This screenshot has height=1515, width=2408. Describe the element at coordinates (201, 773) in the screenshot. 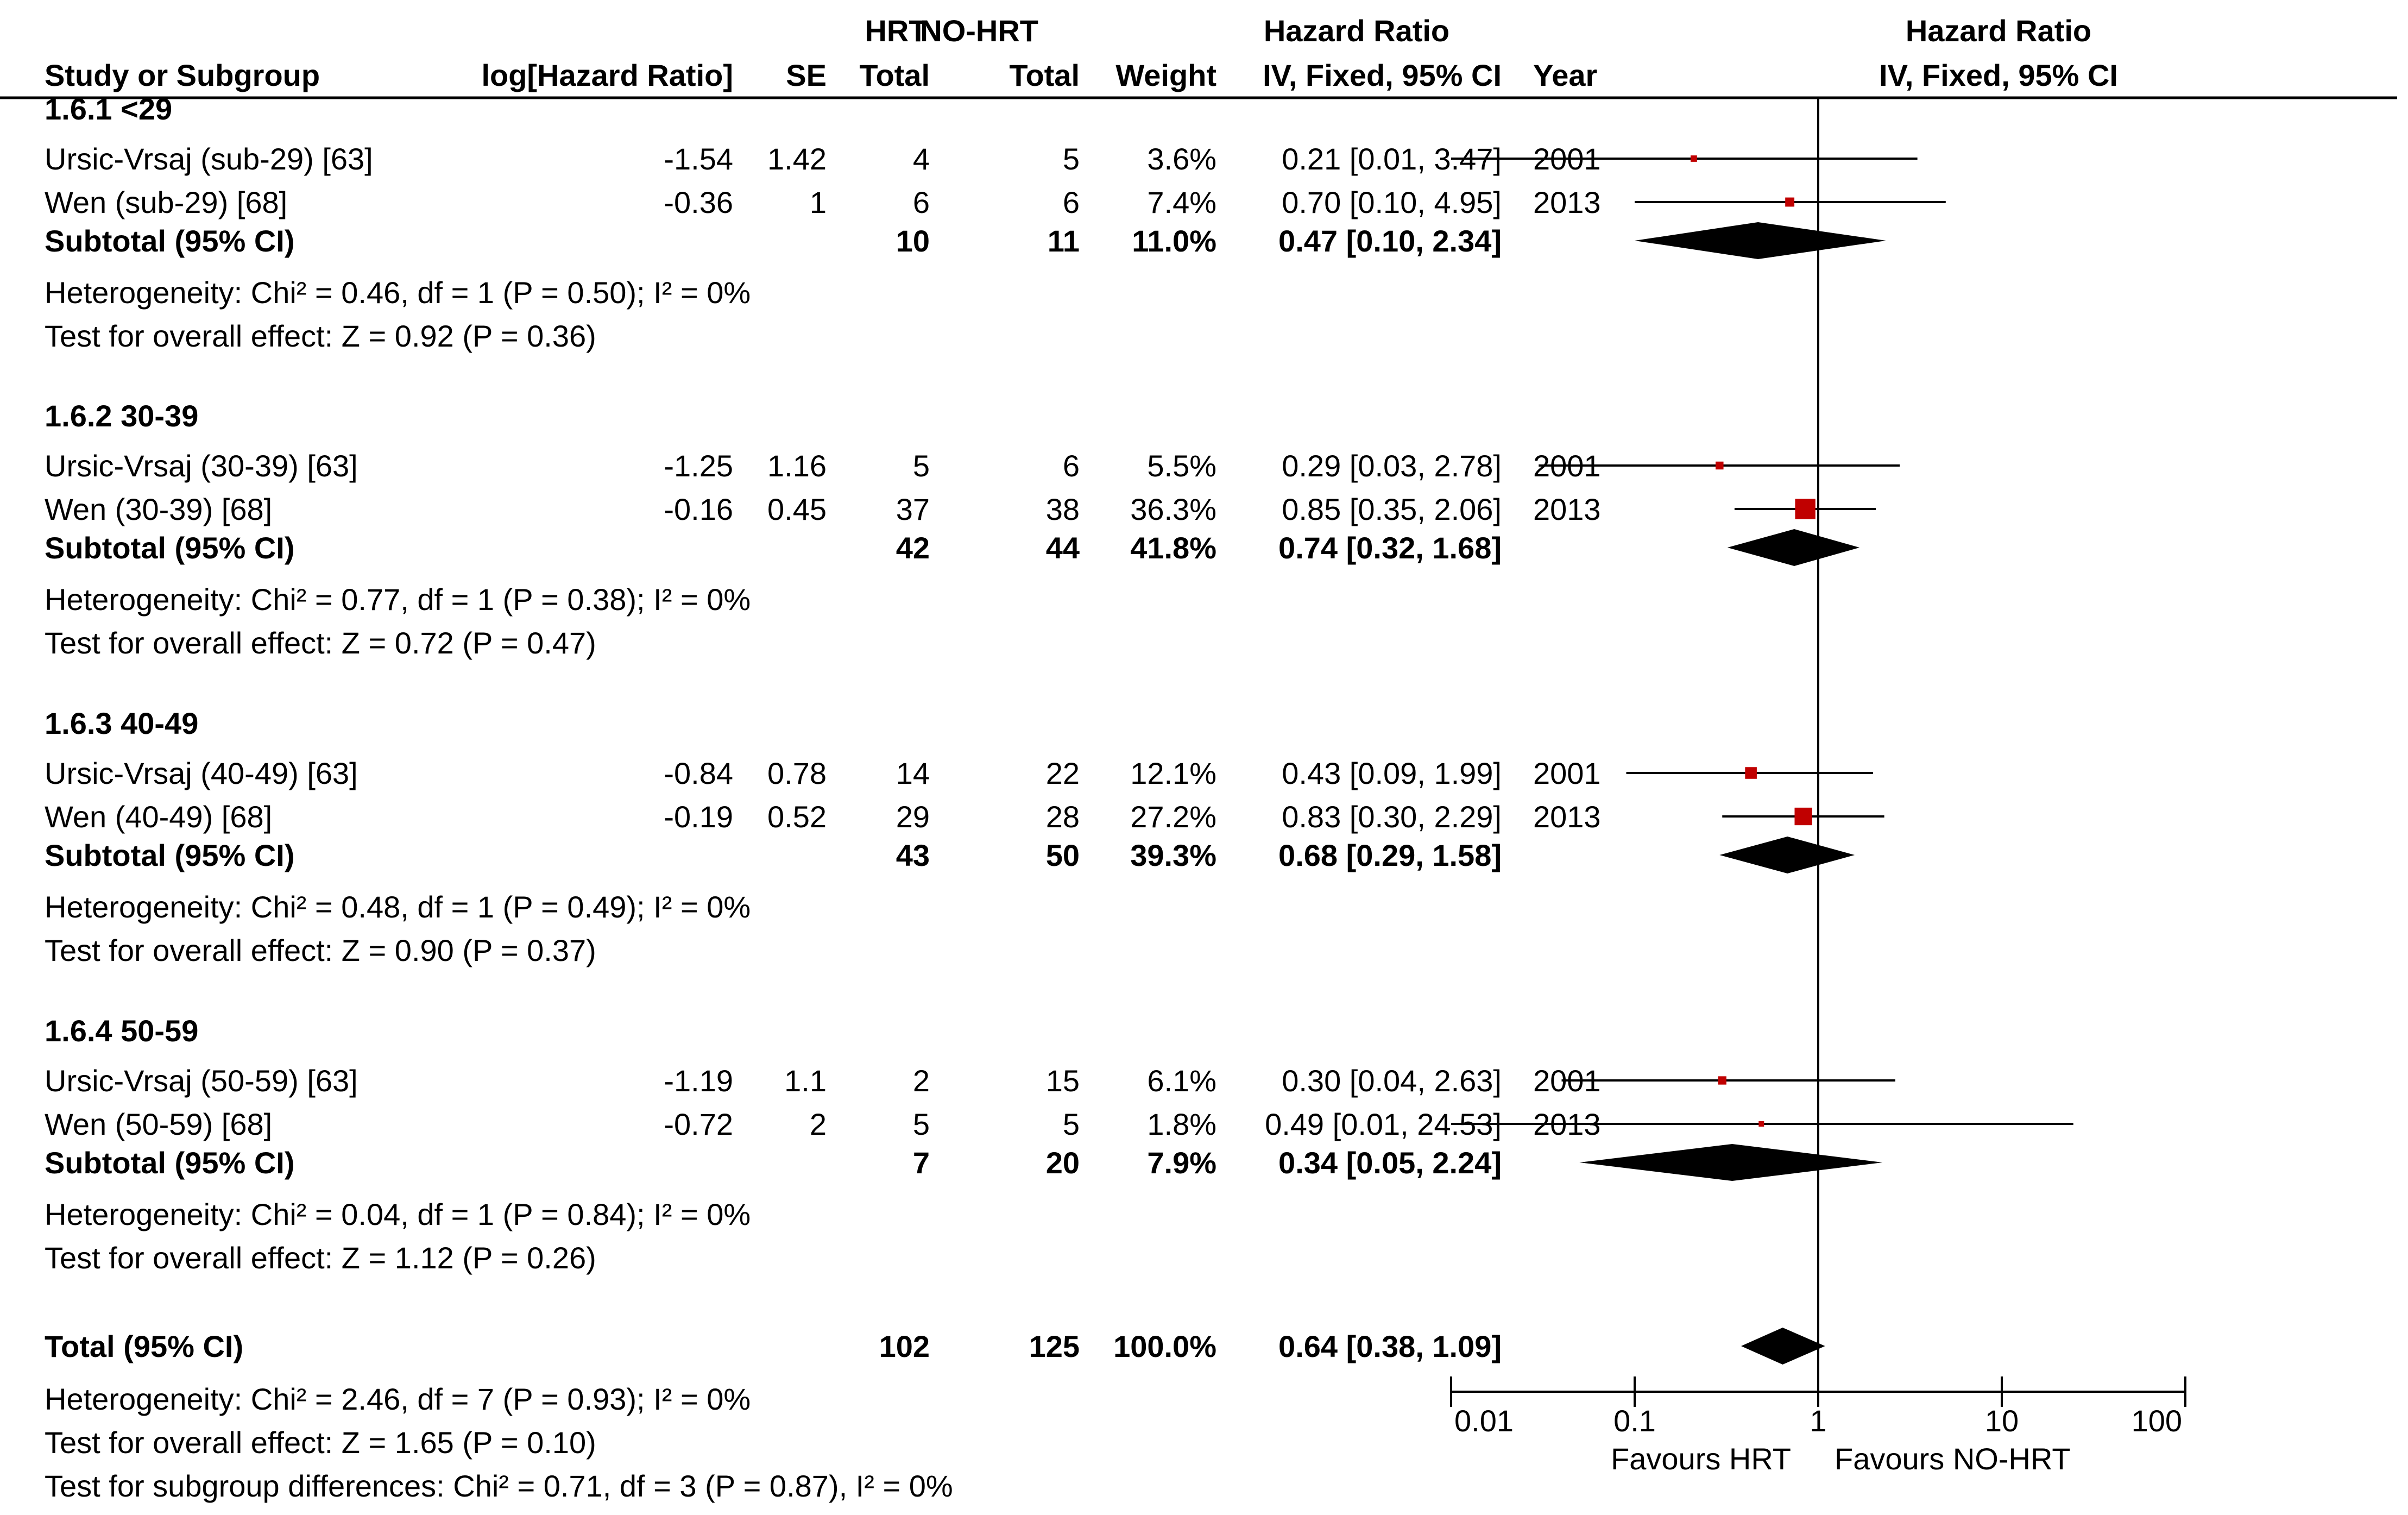

I see `study-name: Ursic-Vrsaj (40-49) [63]` at that location.